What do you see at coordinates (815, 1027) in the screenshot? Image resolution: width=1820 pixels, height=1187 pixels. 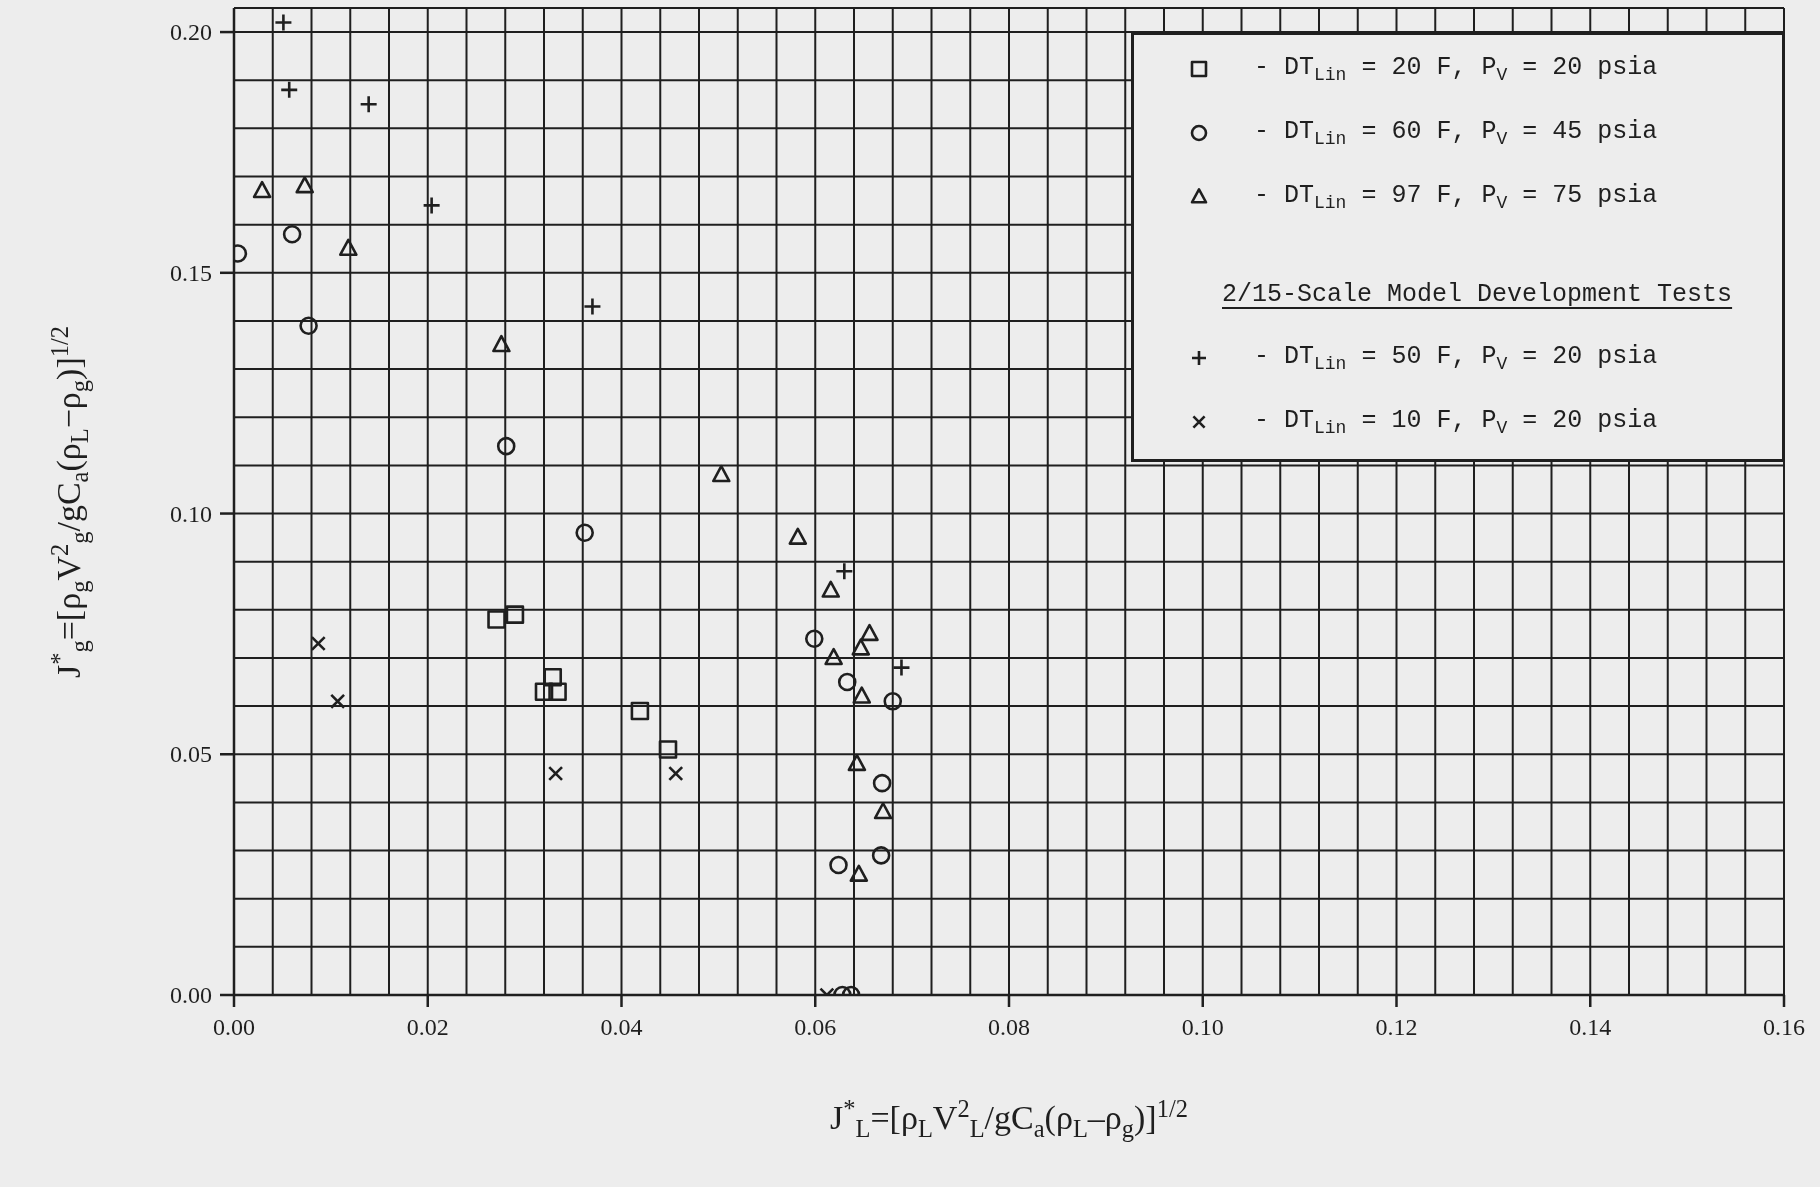 I see `x-tick-label: 0.06` at bounding box center [815, 1027].